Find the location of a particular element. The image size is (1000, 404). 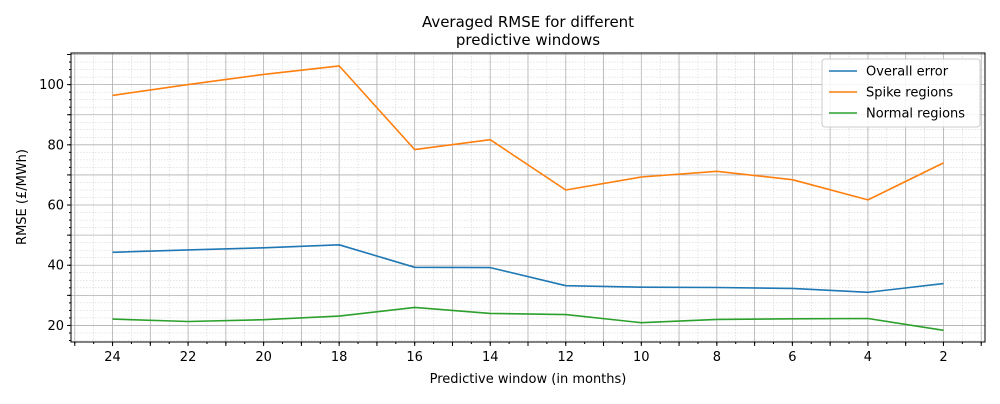

series-line-normal-regions is located at coordinates (528, 319).